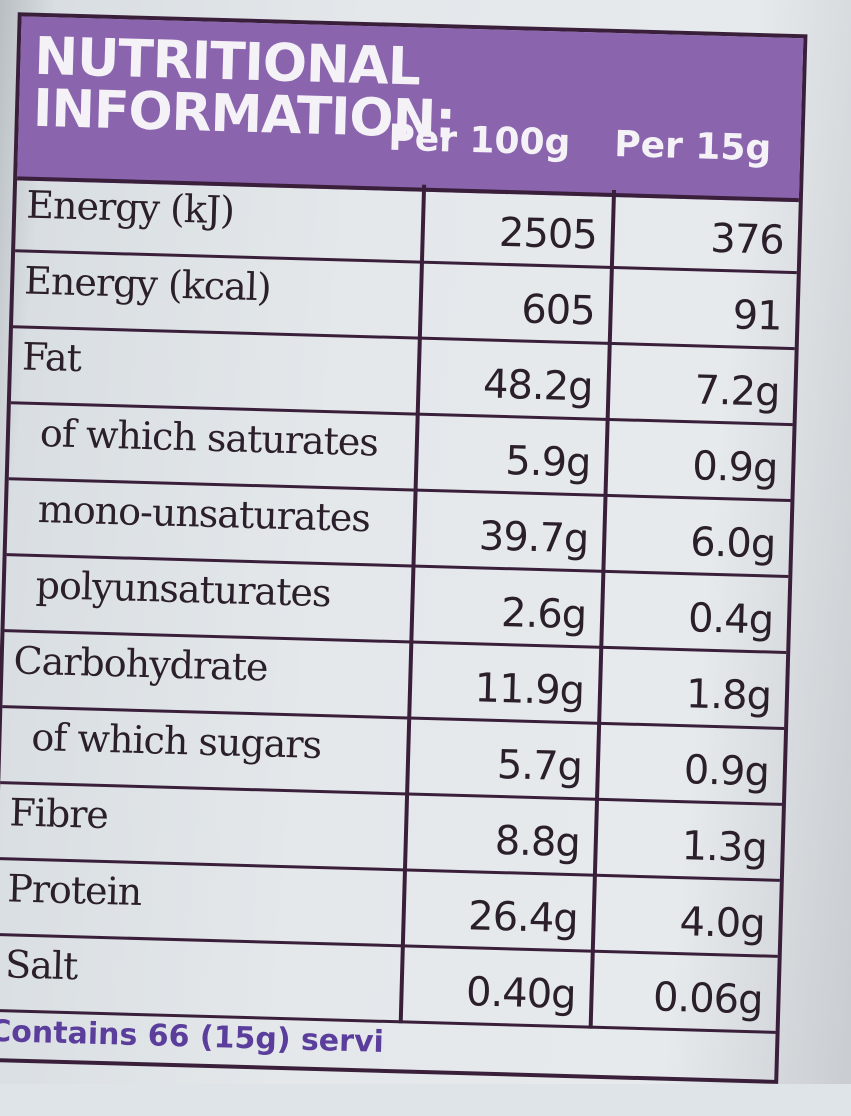 This screenshot has width=851, height=1116. I want to click on value-per-100g-cell: 11.9g, so click(503, 682).